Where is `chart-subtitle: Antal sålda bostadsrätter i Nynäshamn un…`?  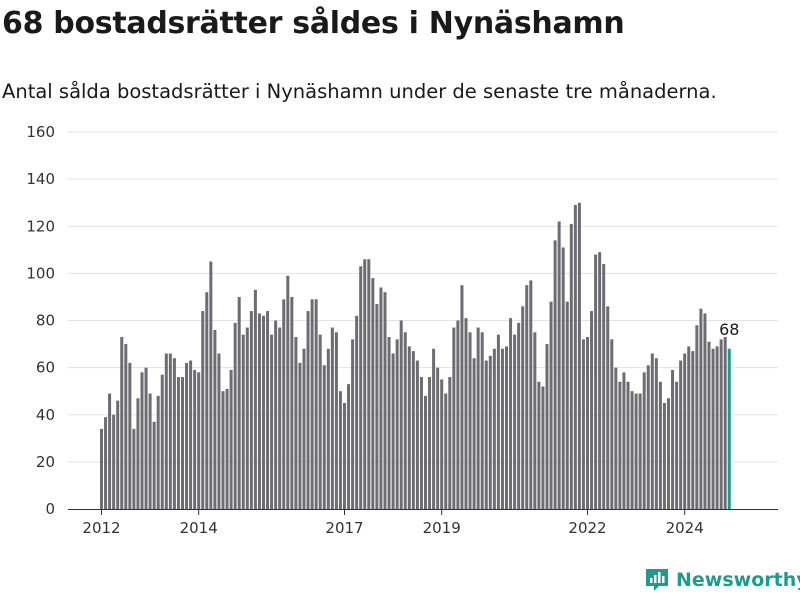
chart-subtitle: Antal sålda bostadsrätter i Nynäshamn un… is located at coordinates (359, 91).